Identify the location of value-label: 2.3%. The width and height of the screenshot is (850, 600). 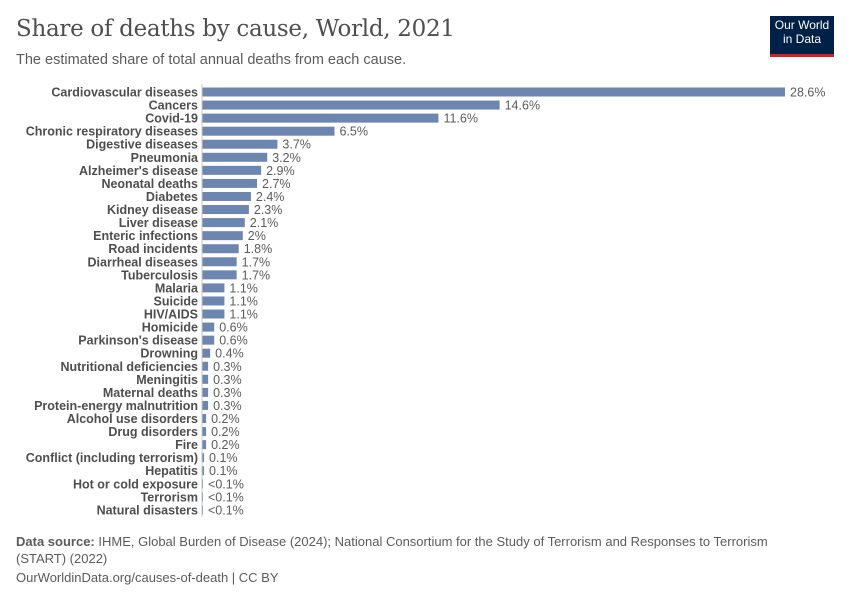
(268, 210).